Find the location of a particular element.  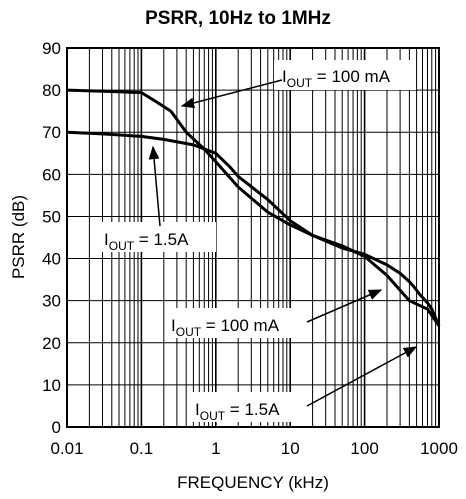

y-tick-label: 30 is located at coordinates (51, 301).